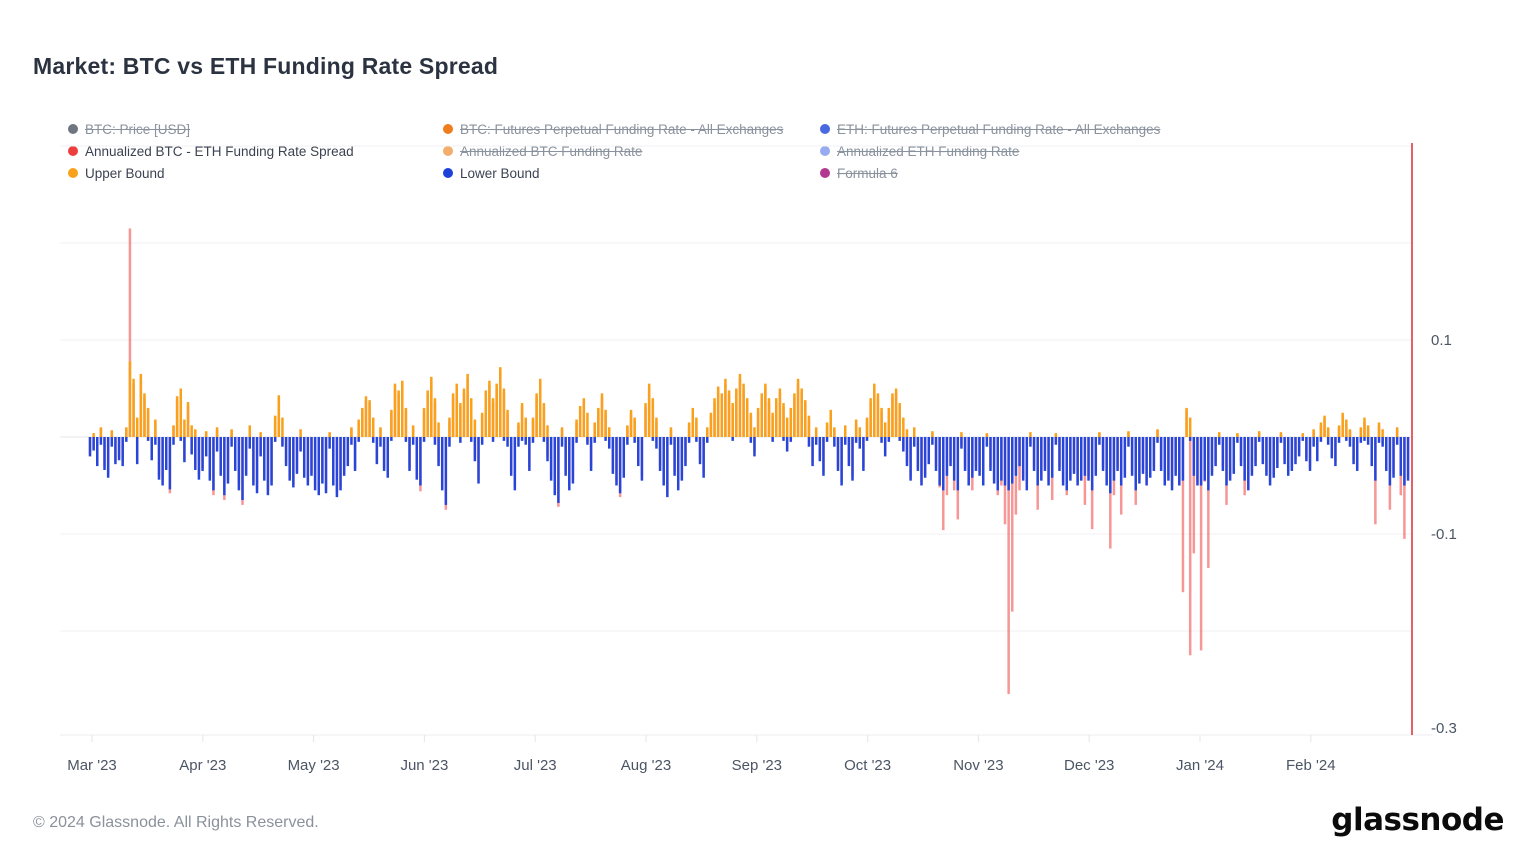 The width and height of the screenshot is (1536, 864). I want to click on legend-item-formula-6: Formula 6, so click(990, 173).